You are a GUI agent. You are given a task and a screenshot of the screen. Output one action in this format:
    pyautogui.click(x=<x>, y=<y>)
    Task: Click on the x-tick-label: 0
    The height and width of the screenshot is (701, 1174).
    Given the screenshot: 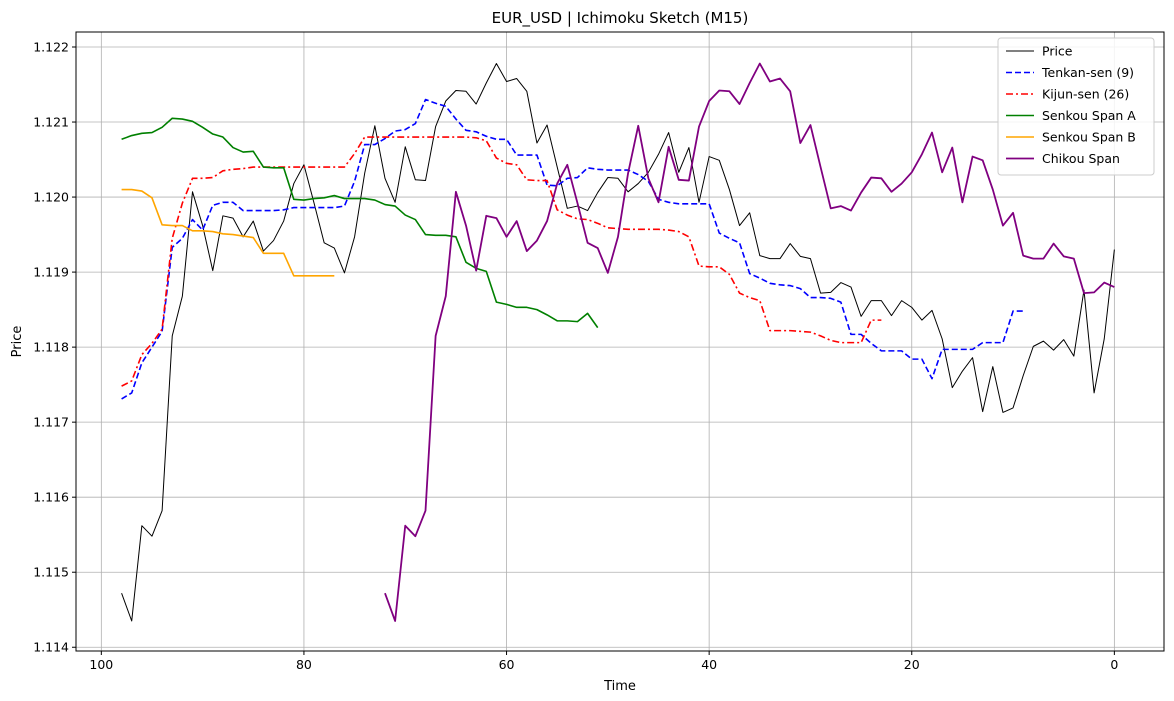 What is the action you would take?
    pyautogui.click(x=1114, y=664)
    